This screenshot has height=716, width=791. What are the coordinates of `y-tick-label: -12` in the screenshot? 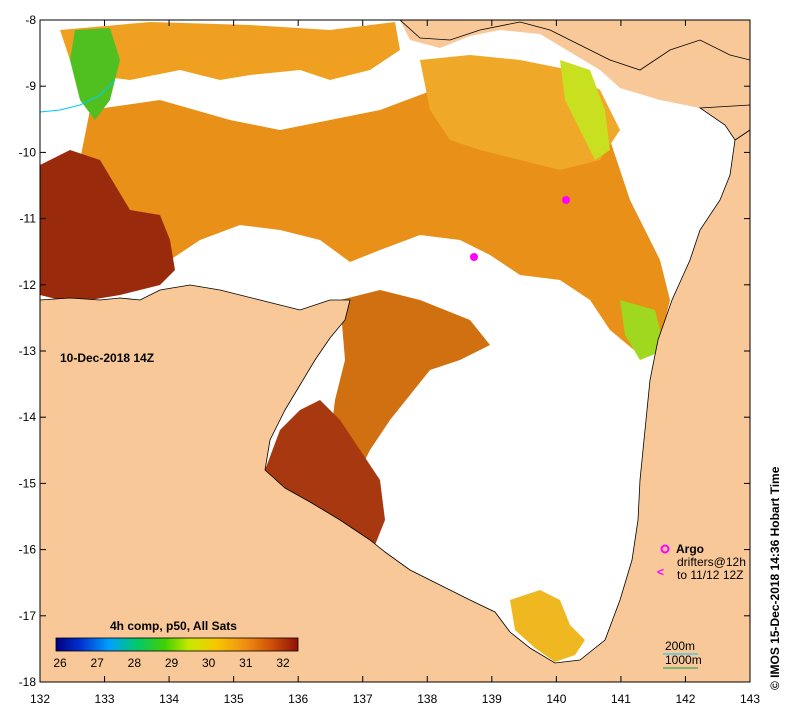 It's located at (28, 285).